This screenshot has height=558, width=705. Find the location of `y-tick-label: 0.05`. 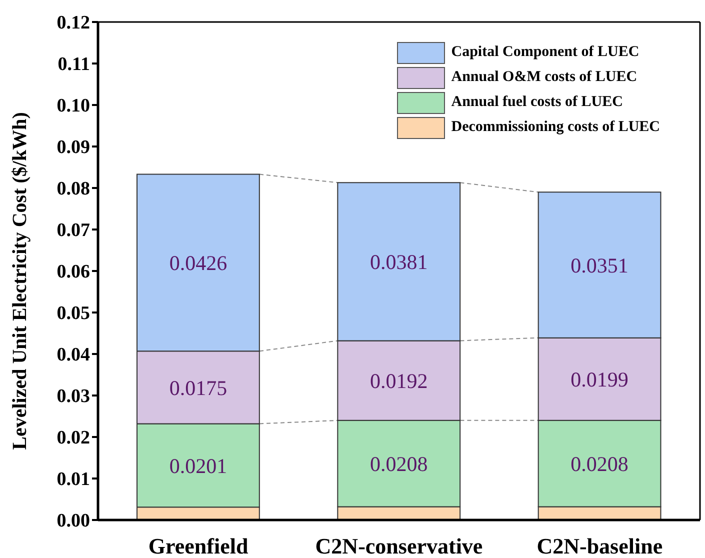

y-tick-label: 0.05 is located at coordinates (73, 313).